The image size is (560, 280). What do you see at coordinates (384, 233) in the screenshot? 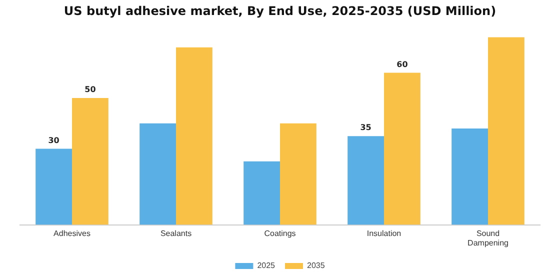
I see `x-tick-label: Insulation` at bounding box center [384, 233].